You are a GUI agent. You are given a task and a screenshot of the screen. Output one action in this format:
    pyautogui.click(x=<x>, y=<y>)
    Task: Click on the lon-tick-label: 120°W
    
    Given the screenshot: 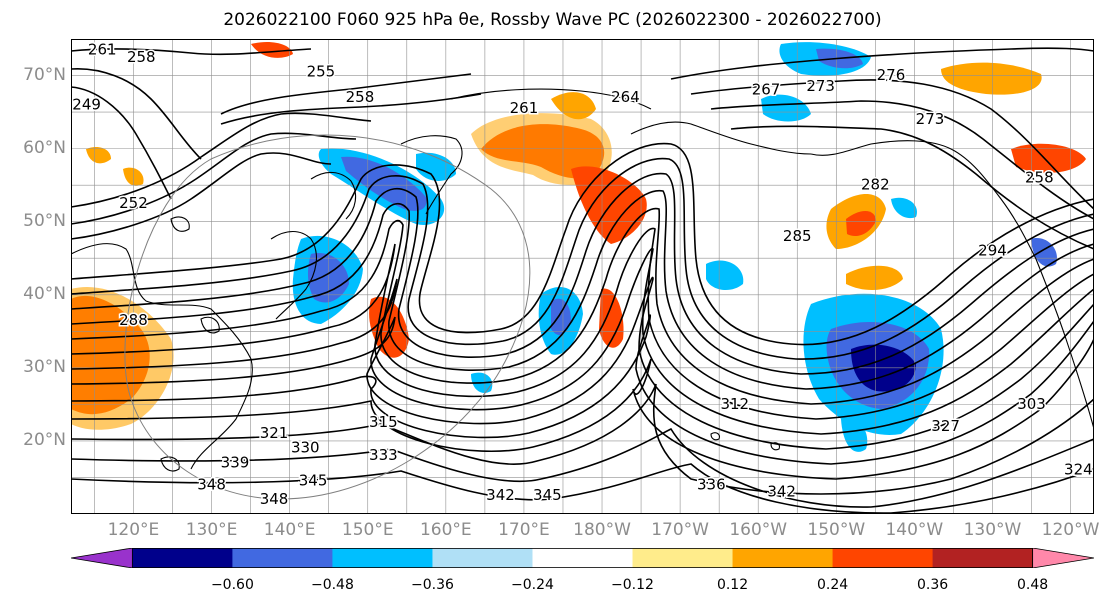 What is the action you would take?
    pyautogui.click(x=1070, y=530)
    